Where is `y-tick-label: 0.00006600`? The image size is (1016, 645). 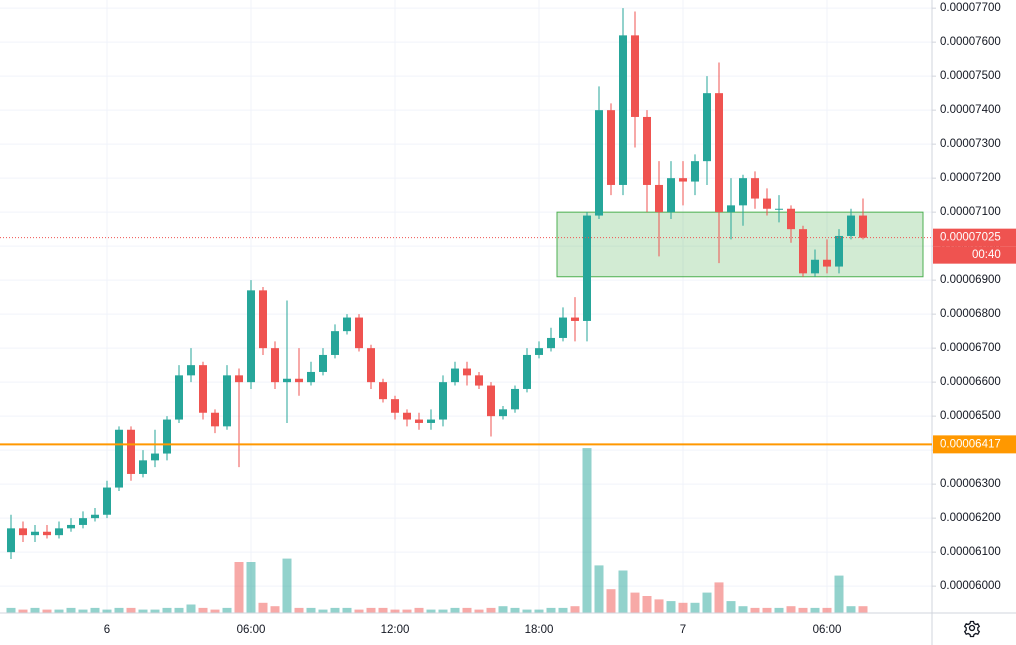 y-tick-label: 0.00006600 is located at coordinates (970, 382).